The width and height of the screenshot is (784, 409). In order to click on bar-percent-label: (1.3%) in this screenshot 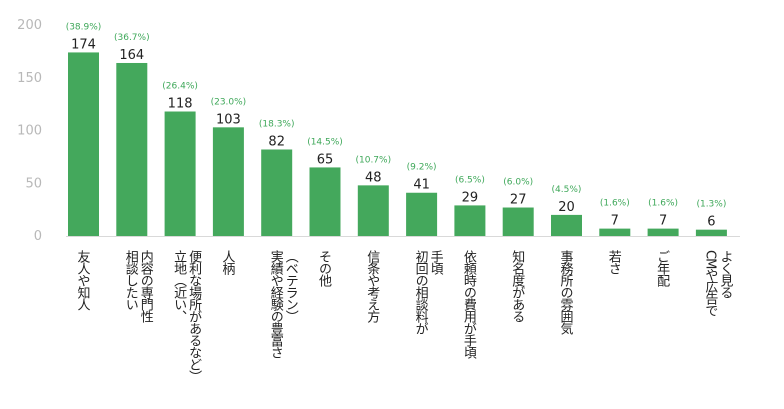, I will do `click(711, 205)`.